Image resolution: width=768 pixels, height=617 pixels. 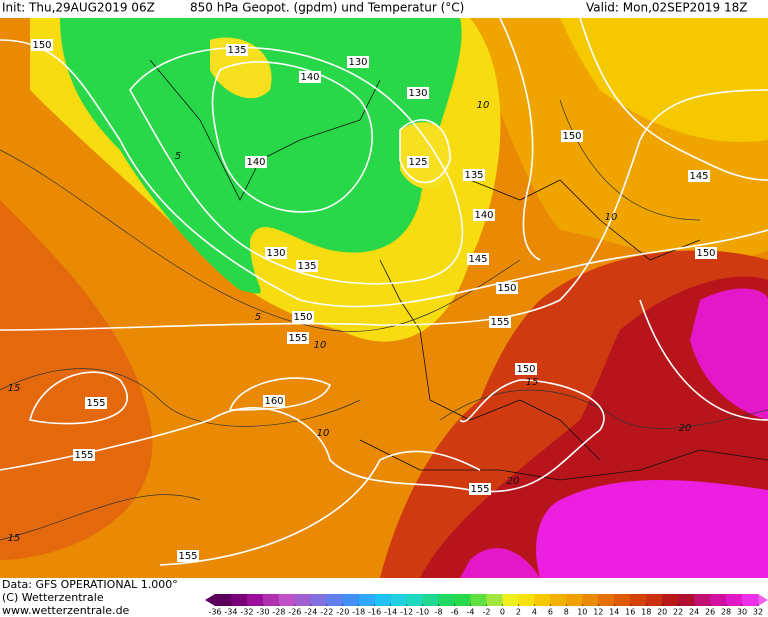 What do you see at coordinates (14, 538) in the screenshot?
I see `isotherm-label: 15` at bounding box center [14, 538].